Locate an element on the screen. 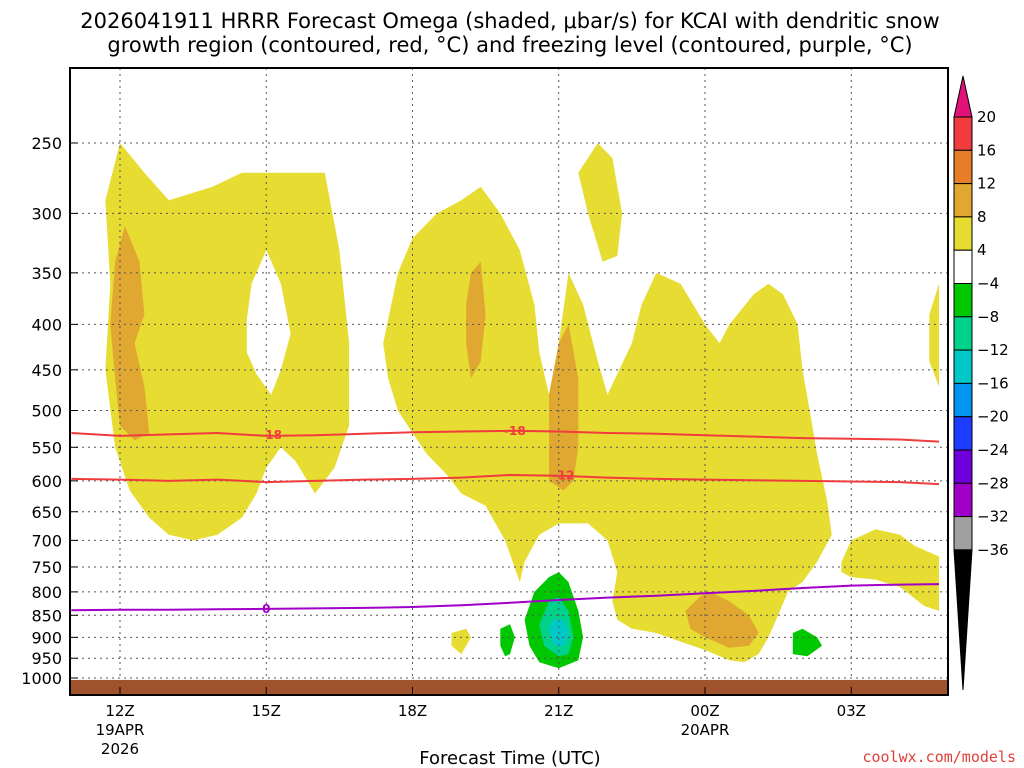 The image size is (1024, 768). contour-label-dgz-minus18-1: -18 is located at coordinates (515, 431).